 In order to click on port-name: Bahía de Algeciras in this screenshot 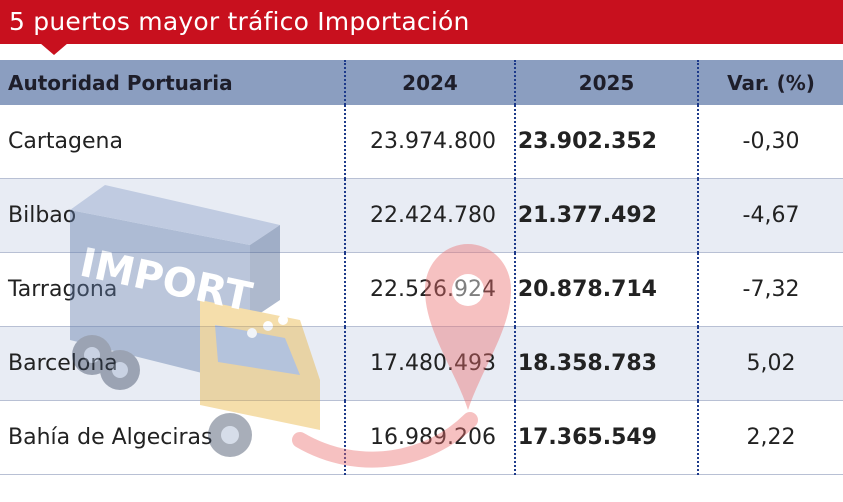, I will do `click(172, 437)`.